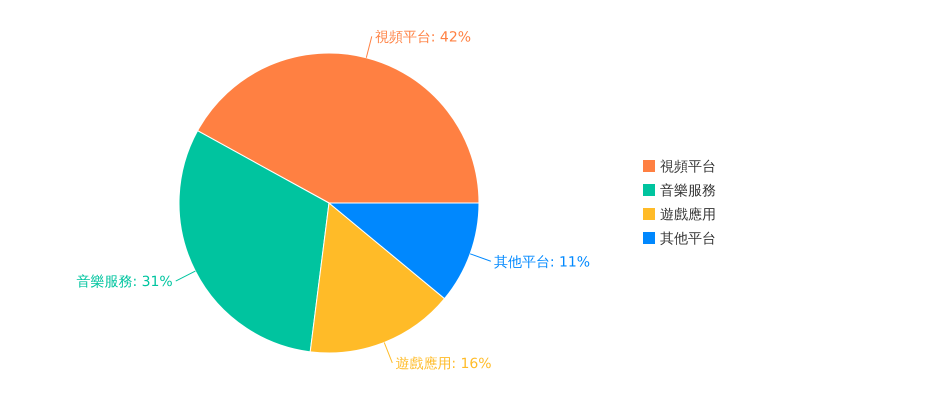 This screenshot has height=399, width=934. I want to click on legend-label: 其他平台, so click(688, 239).